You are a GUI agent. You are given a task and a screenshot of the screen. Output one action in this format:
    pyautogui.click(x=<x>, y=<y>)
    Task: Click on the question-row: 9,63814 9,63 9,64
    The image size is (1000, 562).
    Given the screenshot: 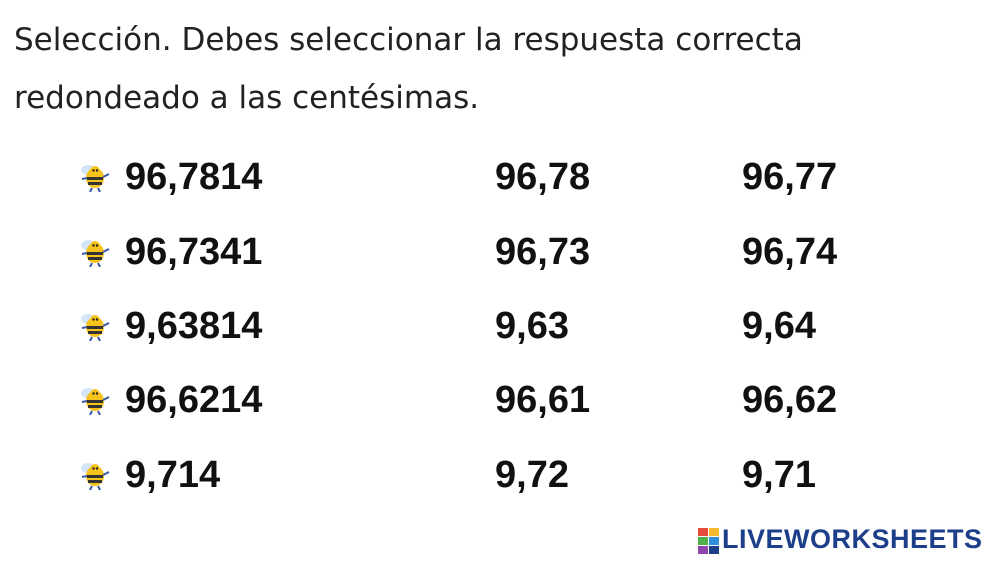 What is the action you would take?
    pyautogui.click(x=500, y=326)
    